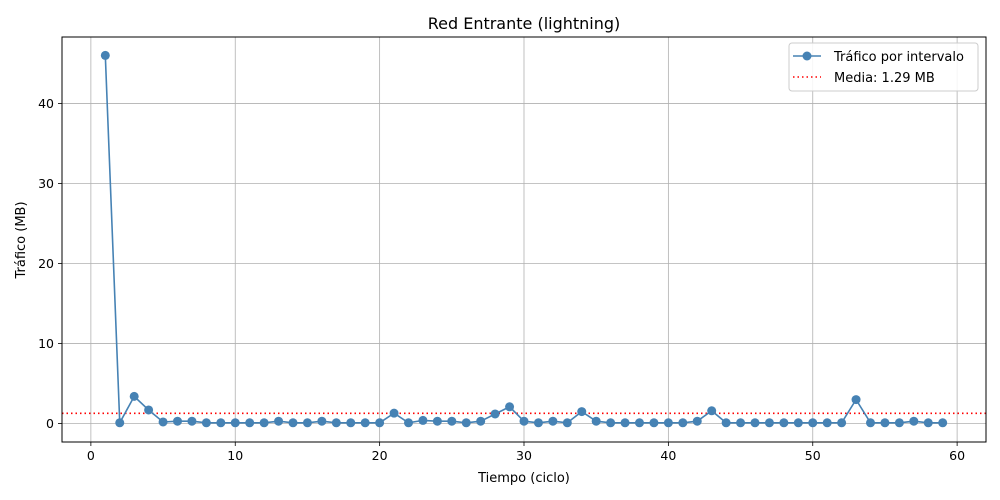  I want to click on legend-series-label: Tráfico por intervalo, so click(898, 57).